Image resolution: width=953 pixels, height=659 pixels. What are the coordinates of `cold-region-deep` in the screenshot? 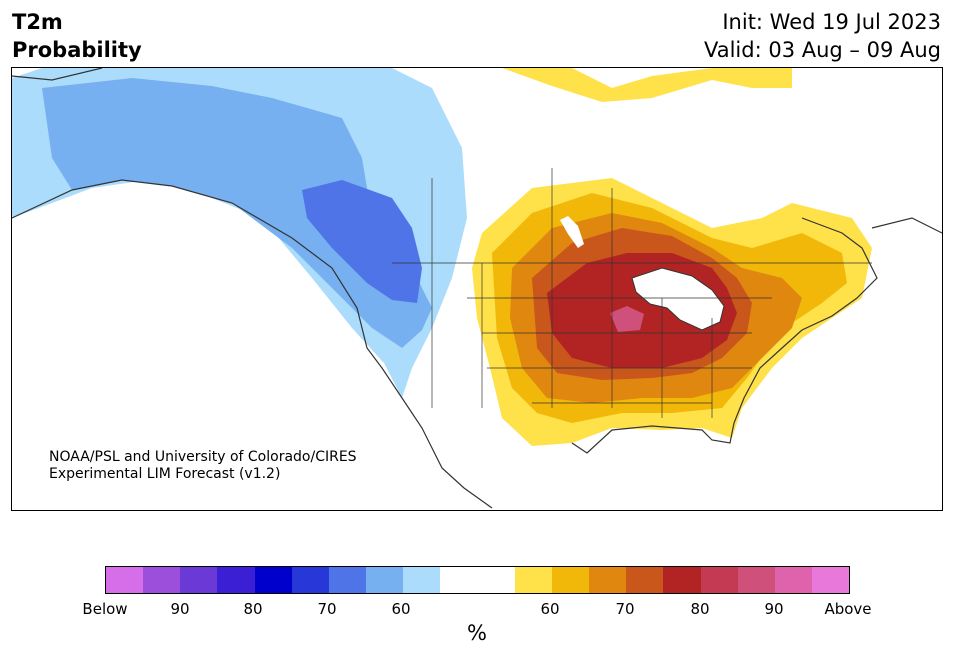 It's located at (362, 241).